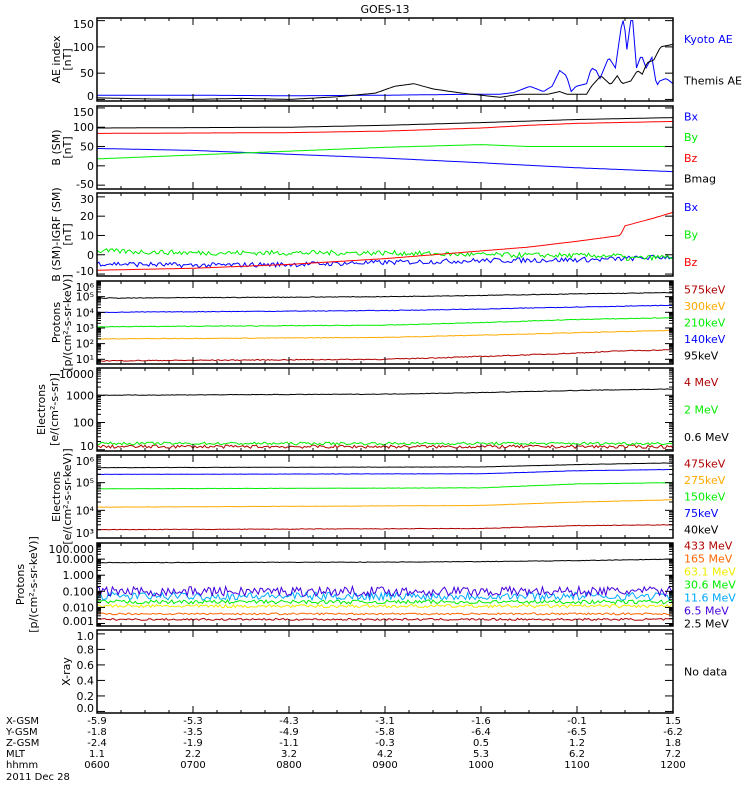 Image resolution: width=750 pixels, height=800 pixels. What do you see at coordinates (577, 743) in the screenshot?
I see `orbit-value: 1.2` at bounding box center [577, 743].